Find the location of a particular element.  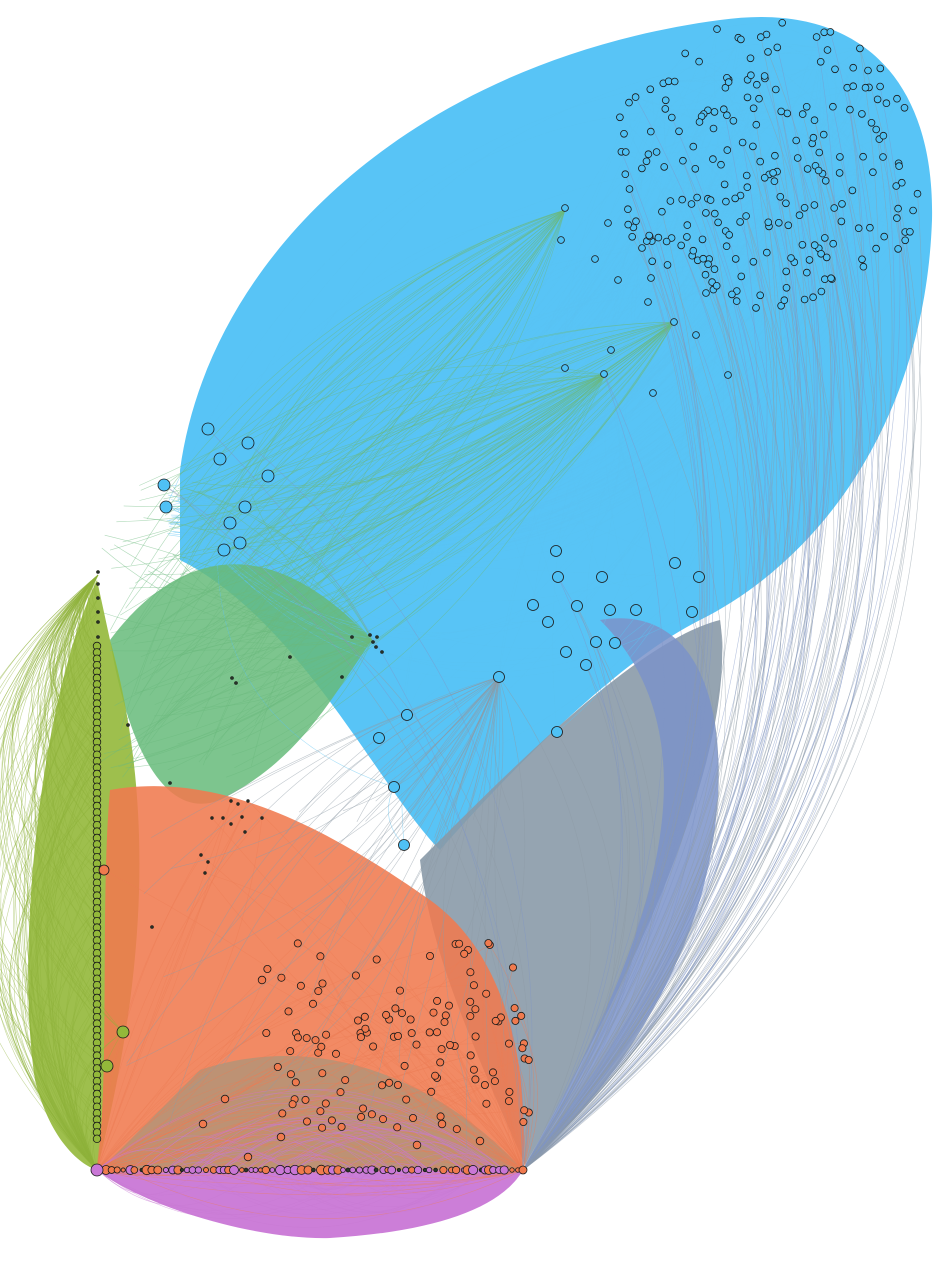

slate-cluster-fill is located at coordinates (622, 891).